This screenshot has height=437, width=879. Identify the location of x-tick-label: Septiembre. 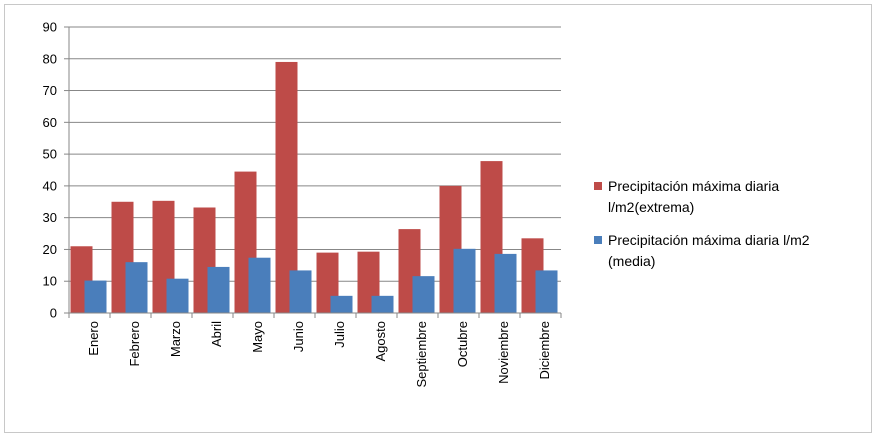
(421, 354).